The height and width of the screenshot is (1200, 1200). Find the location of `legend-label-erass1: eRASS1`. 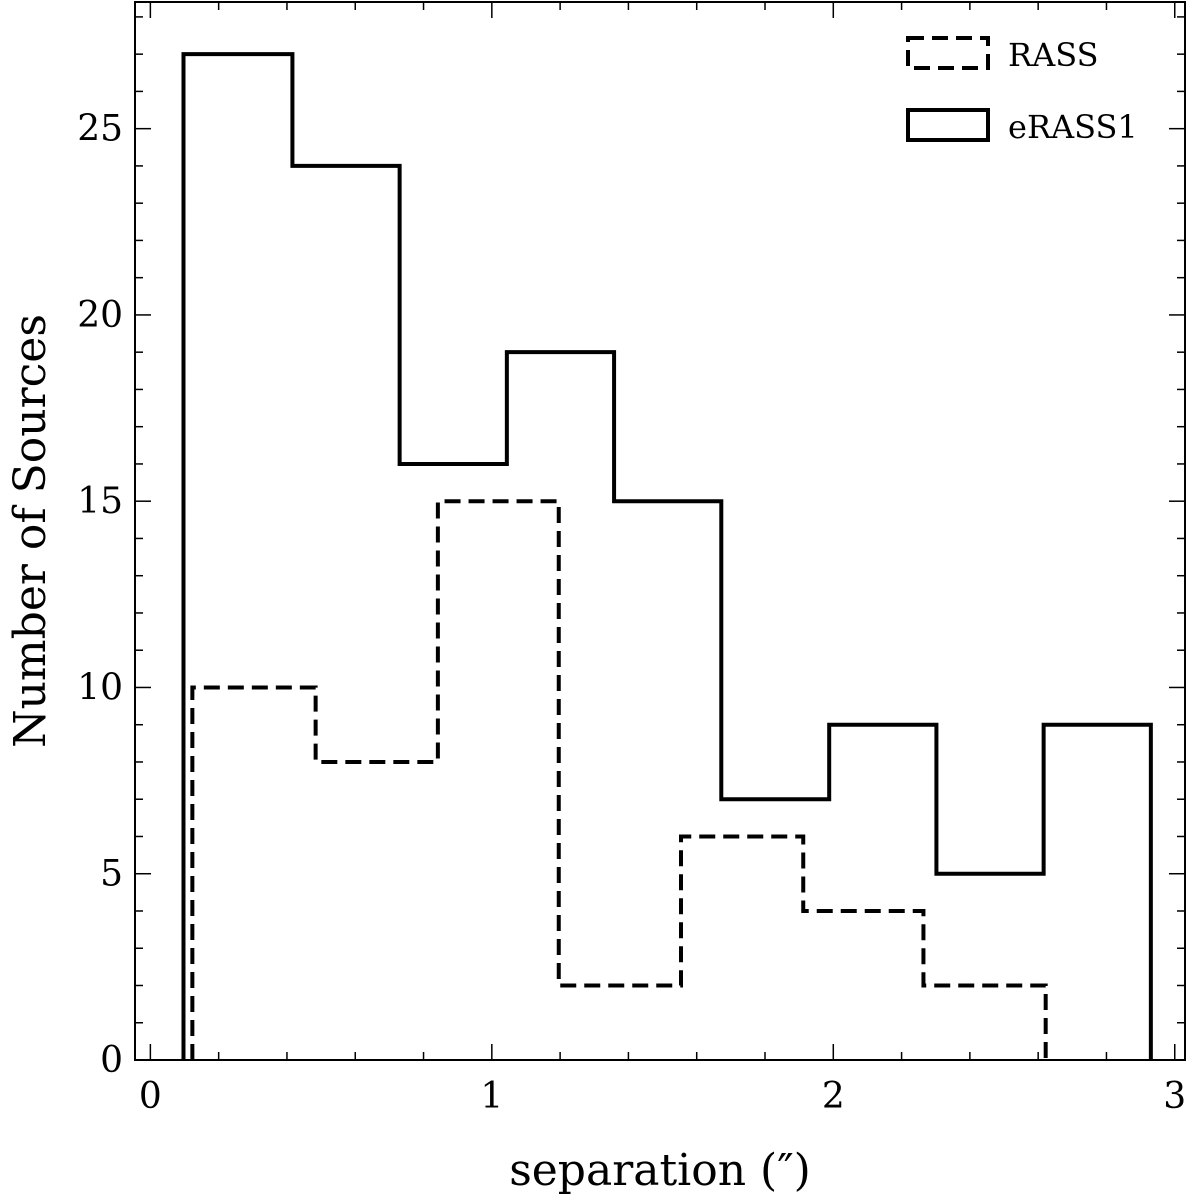

legend-label-erass1: eRASS1 is located at coordinates (1073, 127).